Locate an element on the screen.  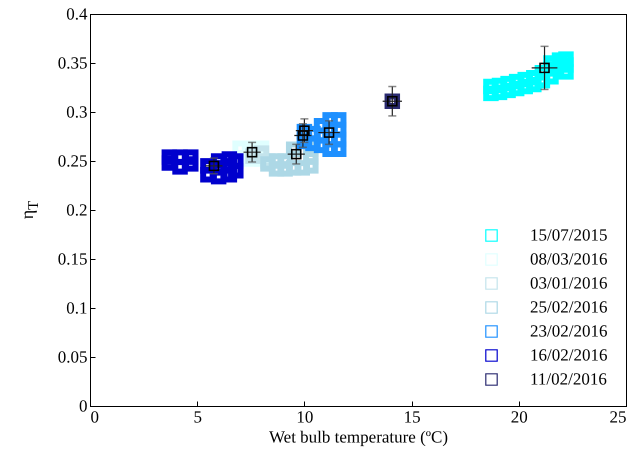
x-tick-label: 5 is located at coordinates (197, 417).